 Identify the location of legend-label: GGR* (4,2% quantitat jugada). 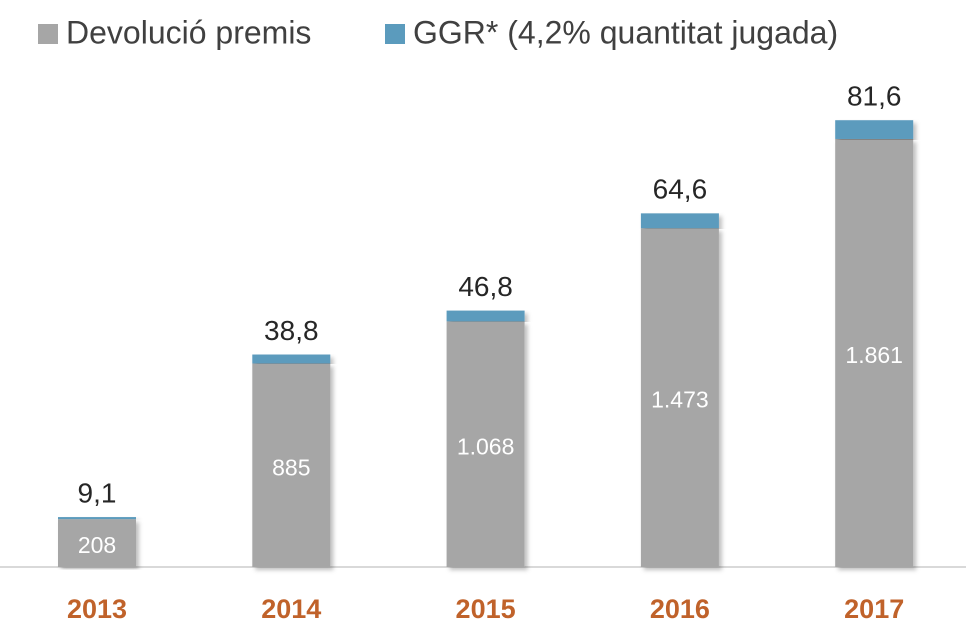
(625, 32).